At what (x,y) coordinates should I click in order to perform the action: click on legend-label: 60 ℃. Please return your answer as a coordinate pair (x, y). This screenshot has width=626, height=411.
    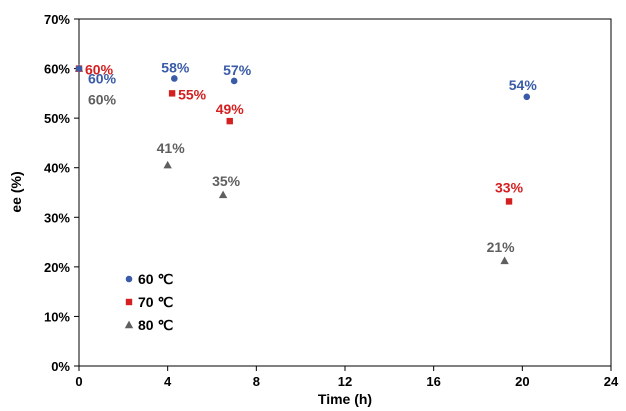
    Looking at the image, I should click on (155, 279).